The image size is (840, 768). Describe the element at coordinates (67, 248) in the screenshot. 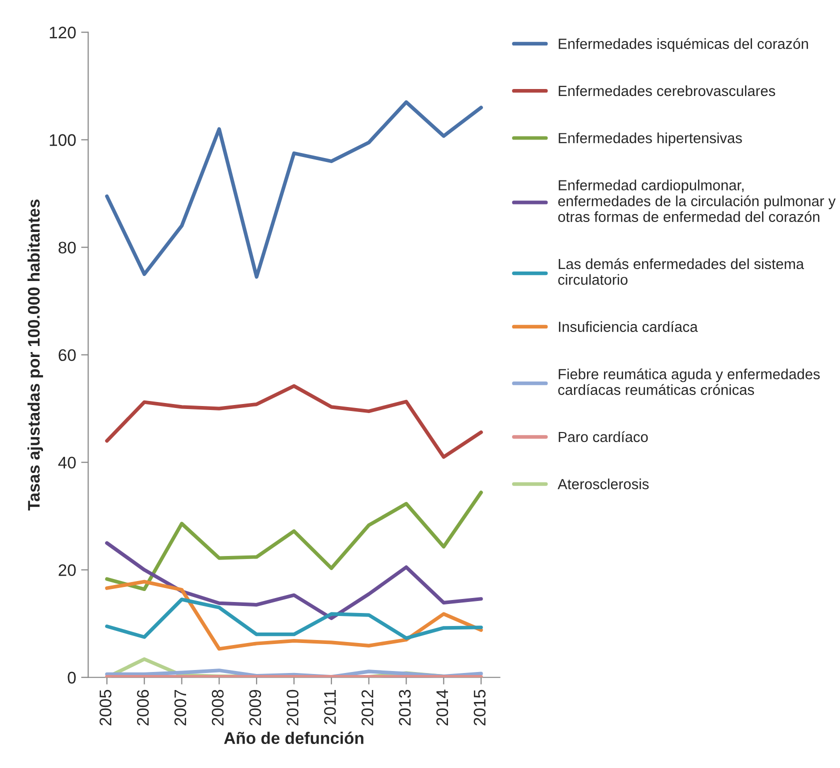

I see `y-tick-label: 80` at that location.